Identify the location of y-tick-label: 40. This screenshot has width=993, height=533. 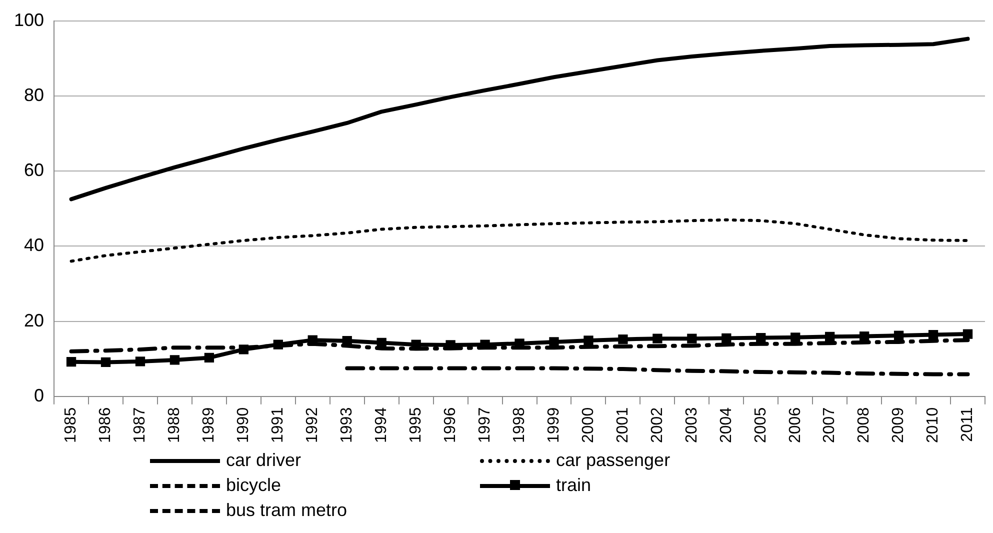
(34, 245).